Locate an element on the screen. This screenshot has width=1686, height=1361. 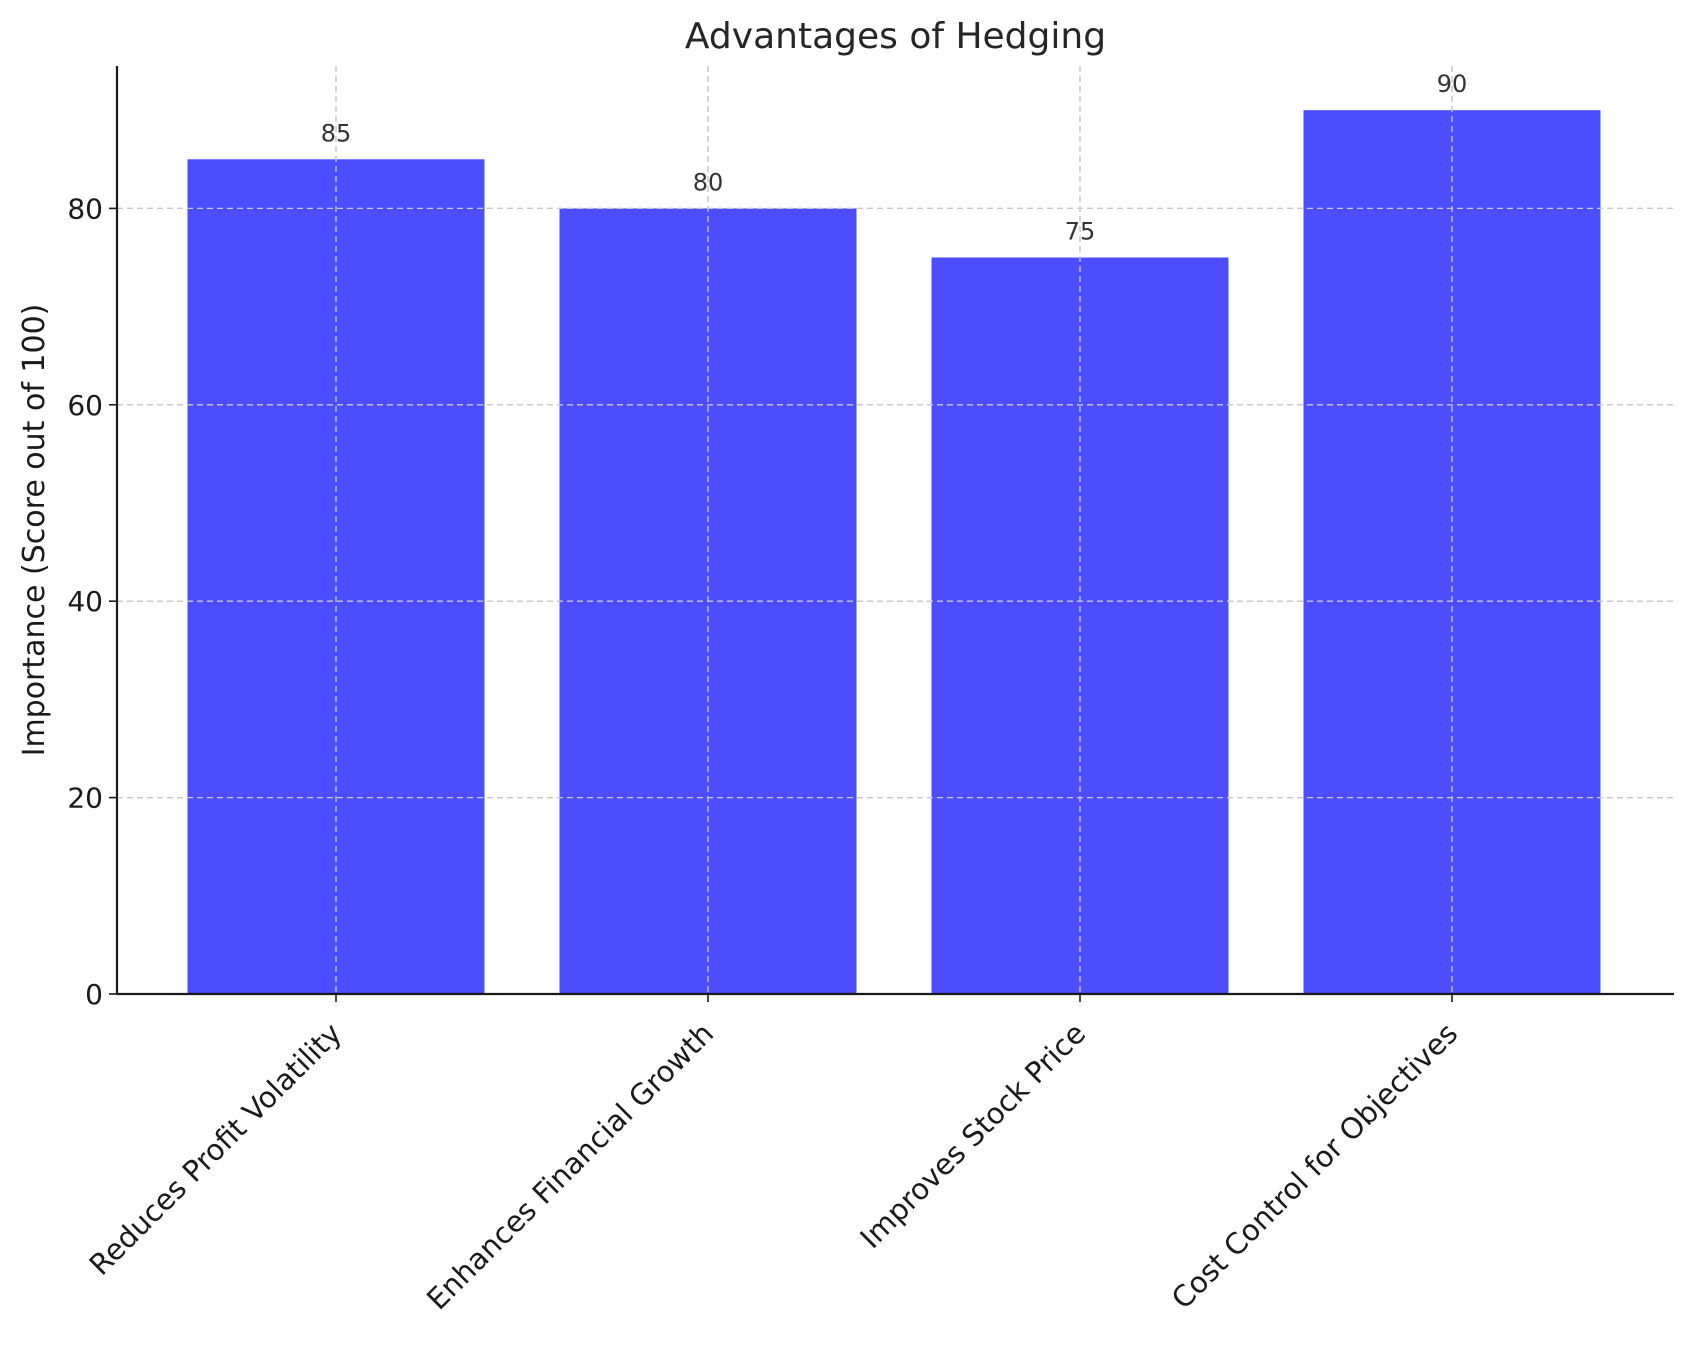
y-axis-label: Importance (Score out of 100) is located at coordinates (34, 530).